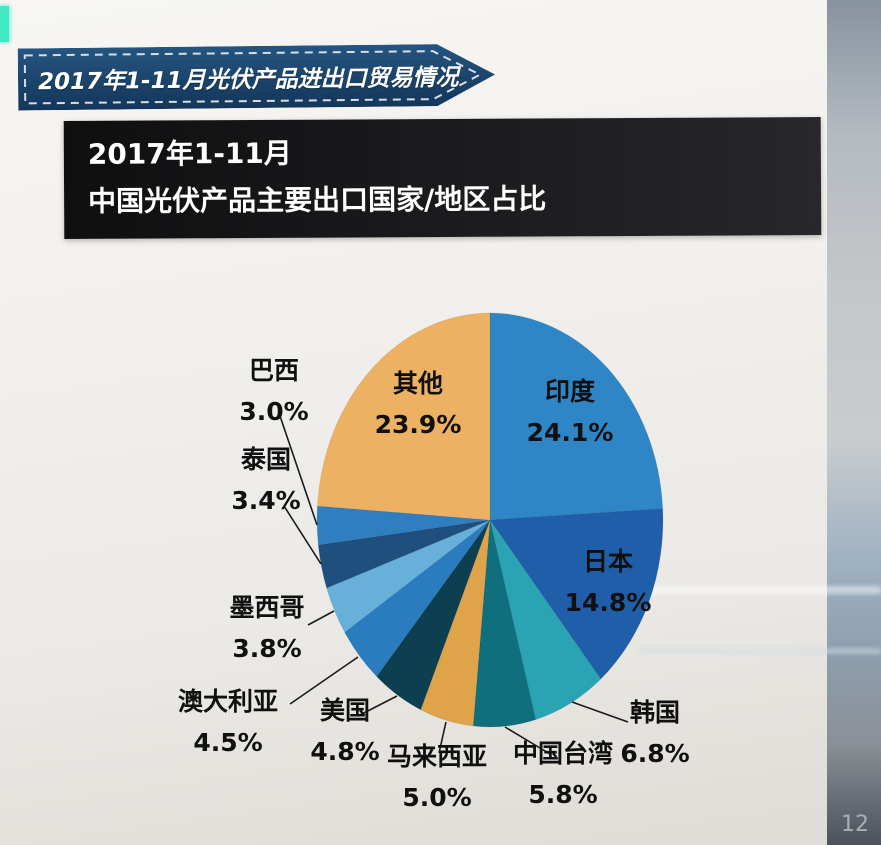 Image resolution: width=881 pixels, height=845 pixels. I want to click on title-ribbon: 2017年1-11月光伏产品进出口贸易情况, so click(257, 77).